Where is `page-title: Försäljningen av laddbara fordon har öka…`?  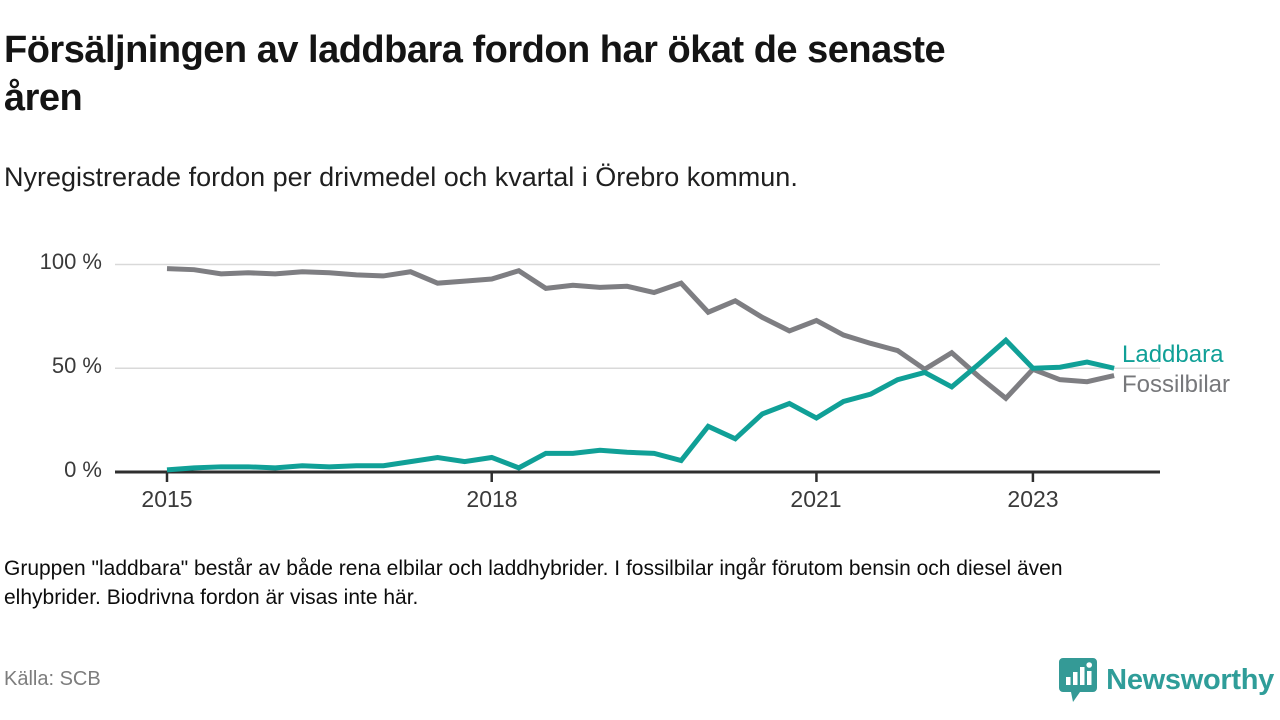
page-title: Försäljningen av laddbara fordon har öka… is located at coordinates (634, 74).